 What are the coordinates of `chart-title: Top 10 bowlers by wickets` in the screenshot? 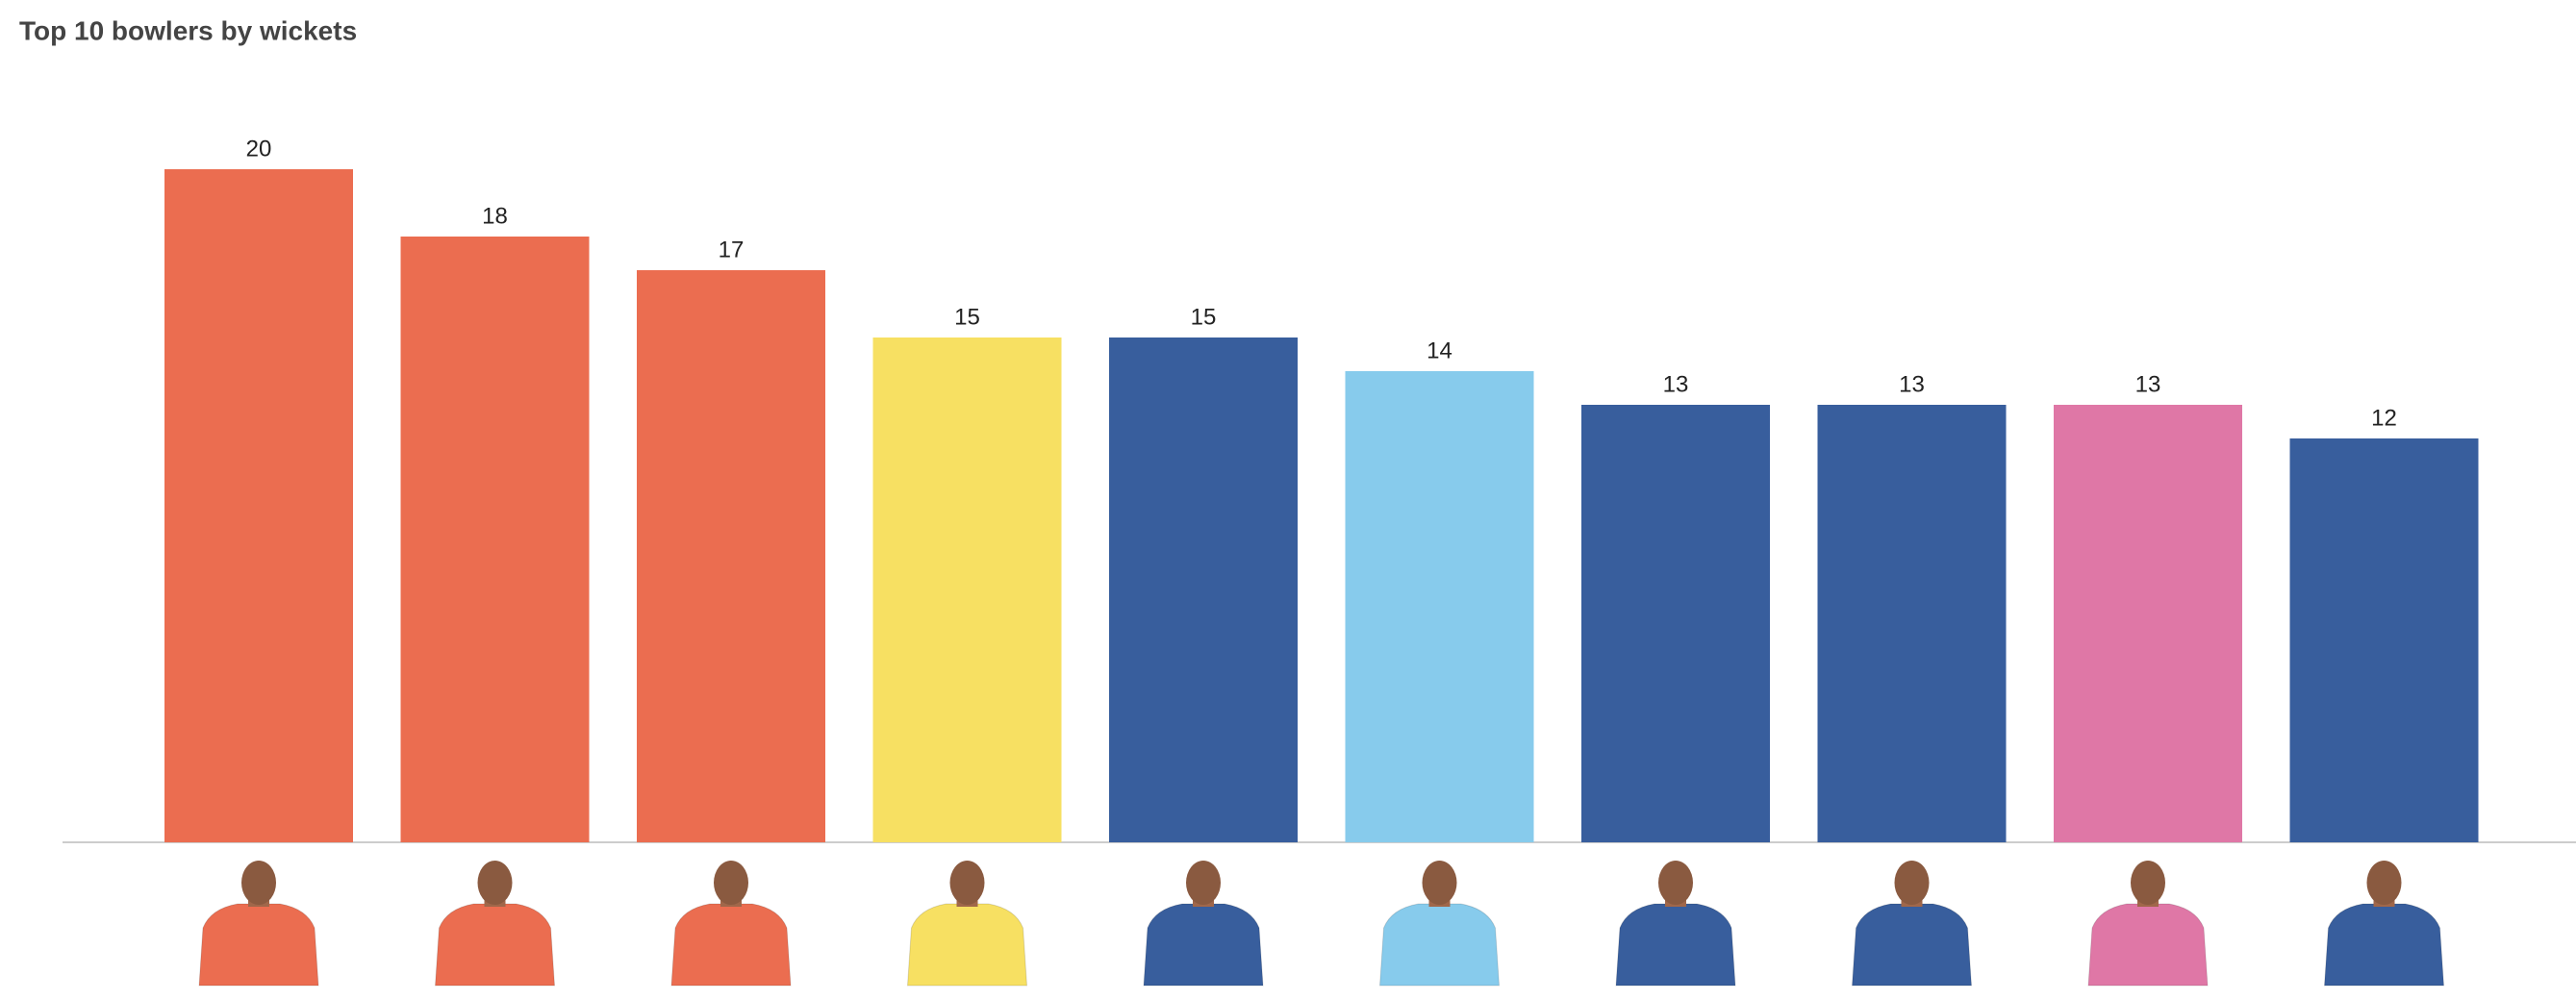 It's located at (188, 30).